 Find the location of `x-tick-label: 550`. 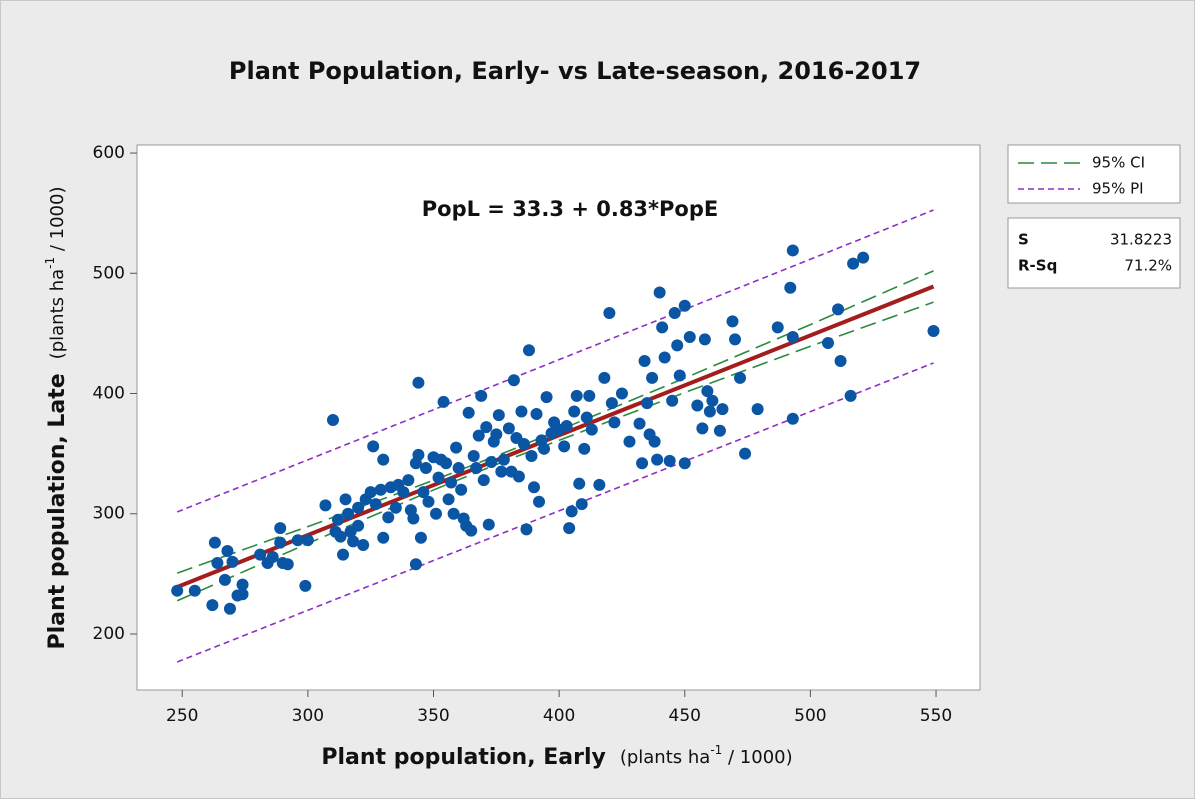

x-tick-label: 550 is located at coordinates (936, 716).